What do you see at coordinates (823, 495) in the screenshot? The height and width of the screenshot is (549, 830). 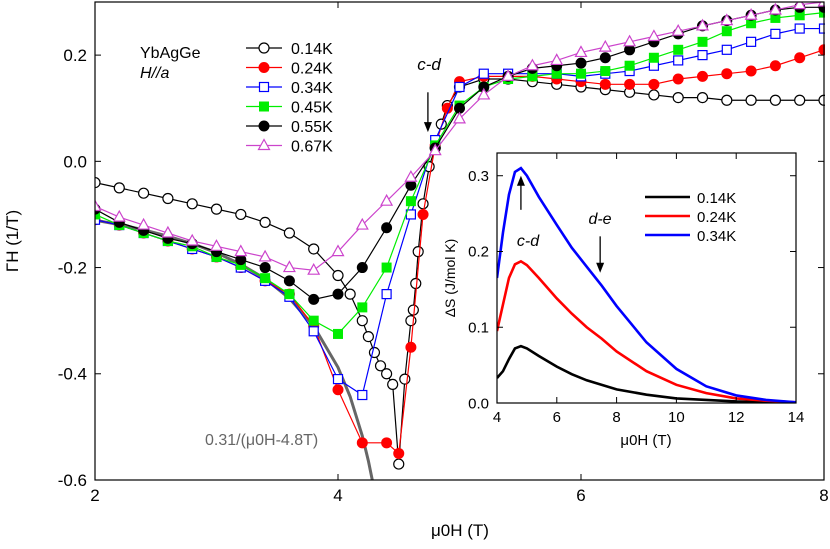 I see `main-x-tick-label-3: 8` at bounding box center [823, 495].